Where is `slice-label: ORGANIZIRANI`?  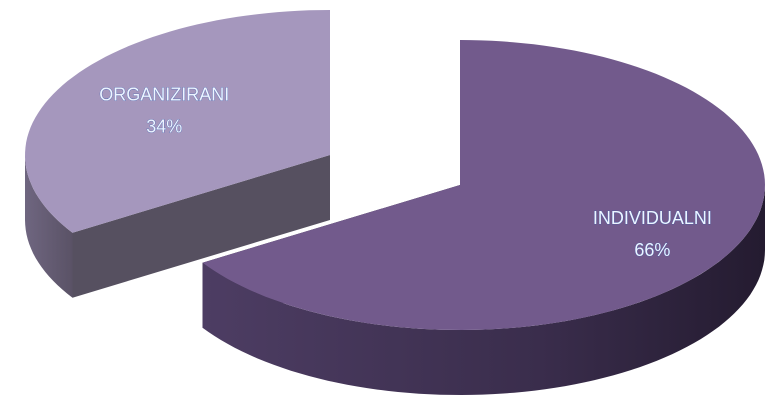 slice-label: ORGANIZIRANI is located at coordinates (164, 94).